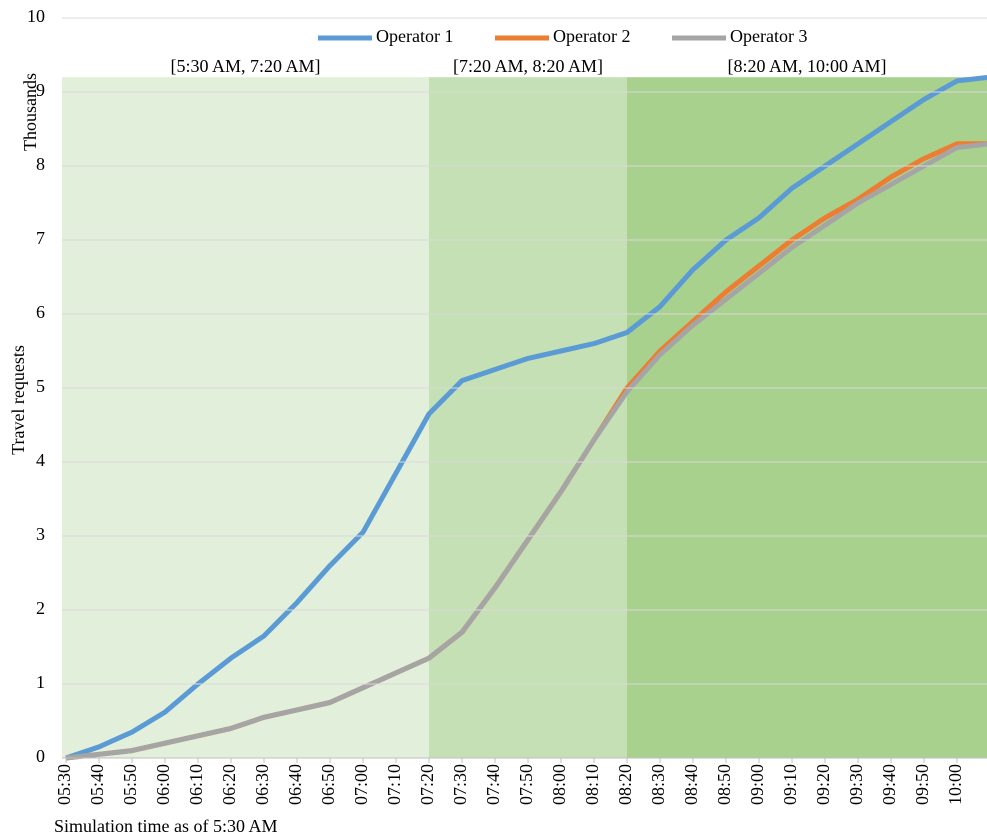 Image resolution: width=987 pixels, height=839 pixels. What do you see at coordinates (130, 784) in the screenshot?
I see `x-tick-label: 05:50` at bounding box center [130, 784].